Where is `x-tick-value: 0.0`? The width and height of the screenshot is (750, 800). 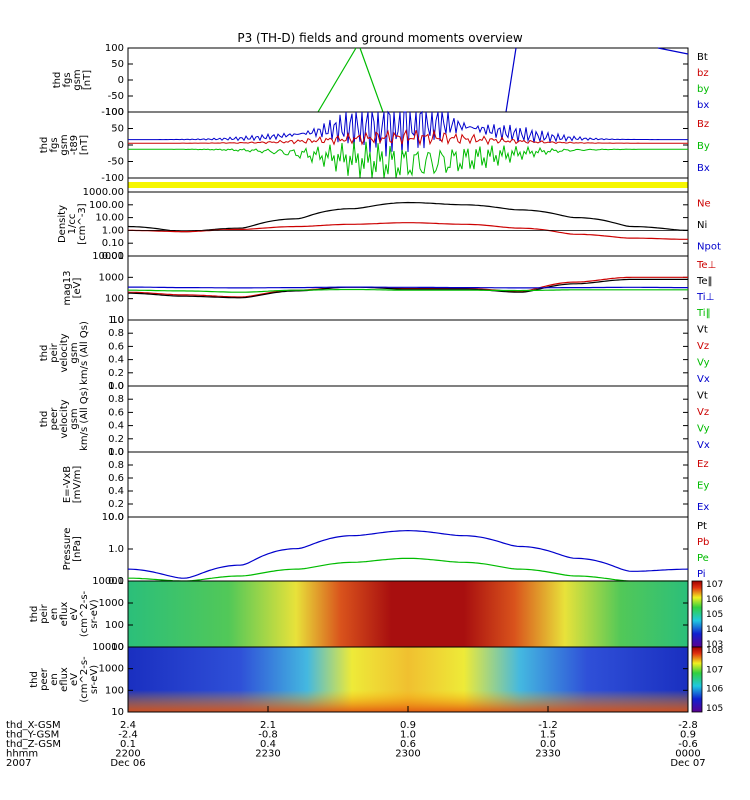 x-tick-value: 0.0 is located at coordinates (548, 744).